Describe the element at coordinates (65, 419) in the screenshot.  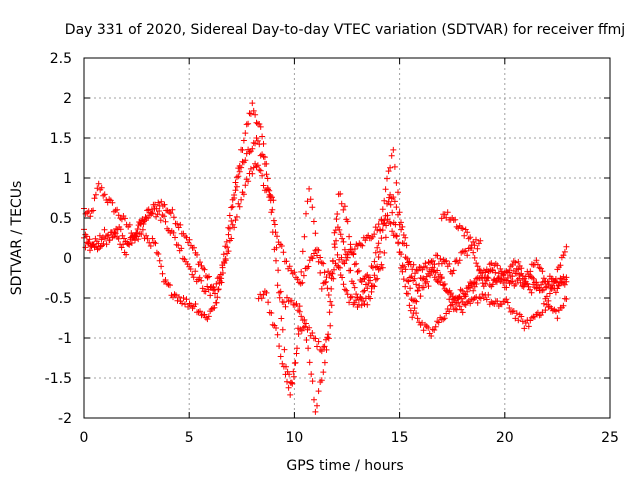
I see `y-tick-label: -2` at that location.